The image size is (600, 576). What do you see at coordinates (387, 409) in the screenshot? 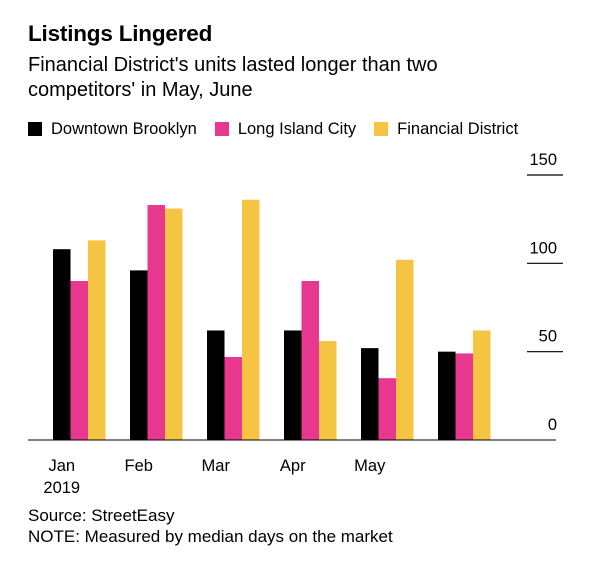
I see `bar-long-island-city-may` at bounding box center [387, 409].